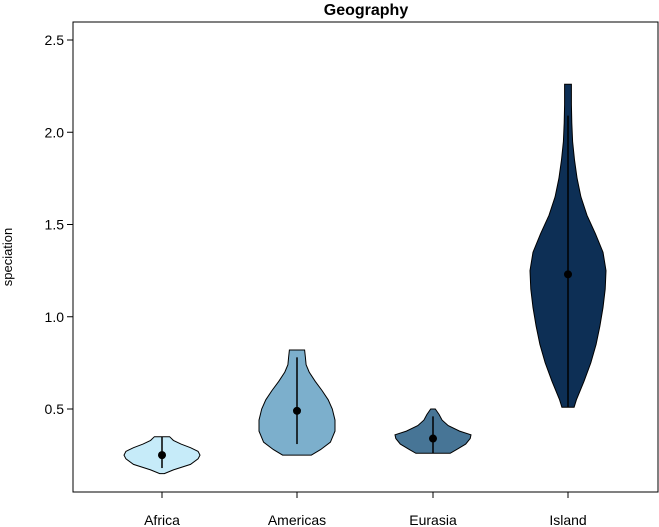  What do you see at coordinates (162, 455) in the screenshot?
I see `median-point-africa` at bounding box center [162, 455].